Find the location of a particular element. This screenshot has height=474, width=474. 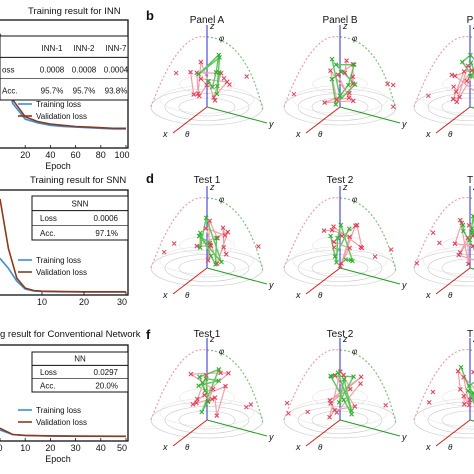

hemisphere-plot: Tzφxyθ is located at coordinates (443, 237).